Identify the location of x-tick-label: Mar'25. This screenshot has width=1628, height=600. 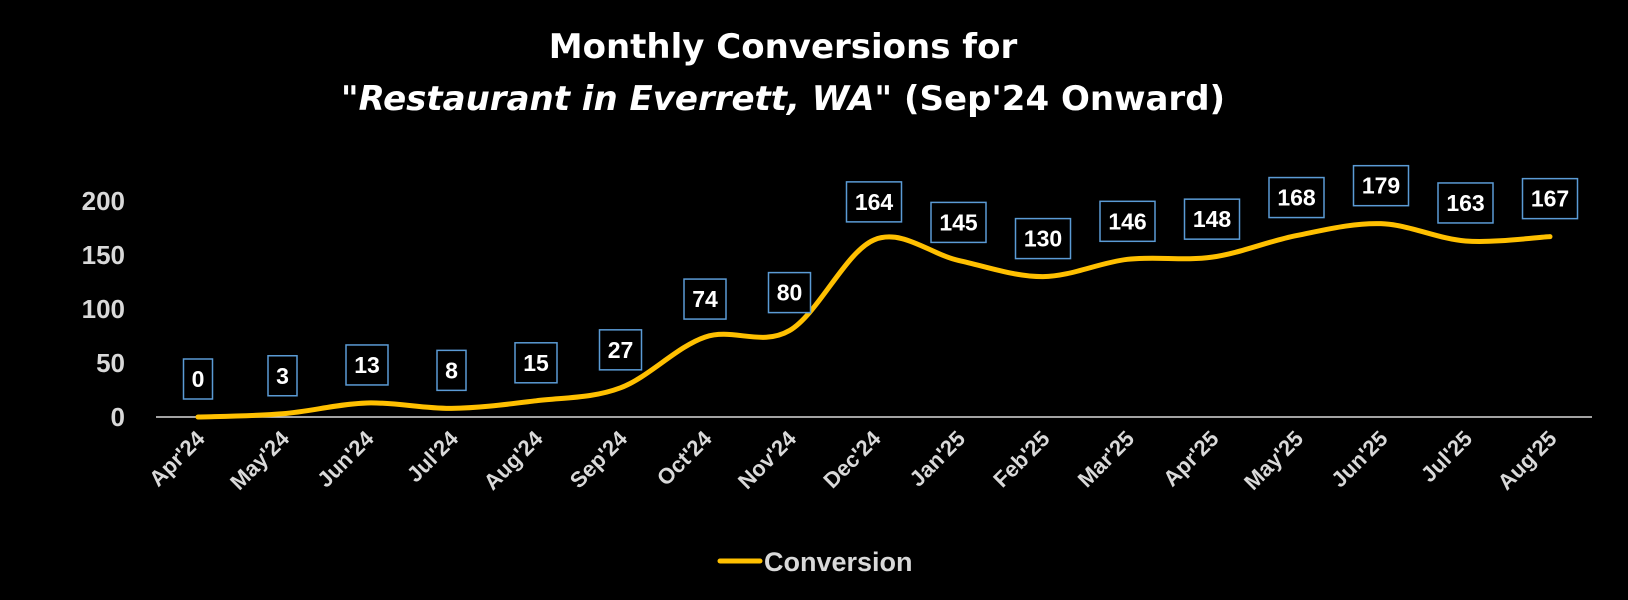
(1106, 459).